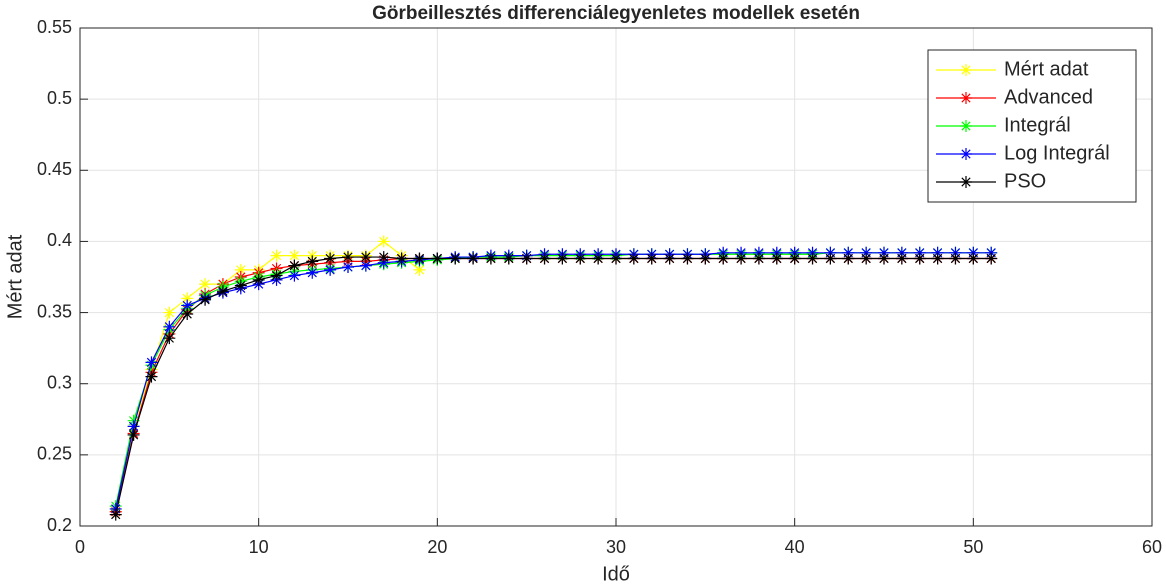  Describe the element at coordinates (437, 547) in the screenshot. I see `x-tick-label: 20` at that location.